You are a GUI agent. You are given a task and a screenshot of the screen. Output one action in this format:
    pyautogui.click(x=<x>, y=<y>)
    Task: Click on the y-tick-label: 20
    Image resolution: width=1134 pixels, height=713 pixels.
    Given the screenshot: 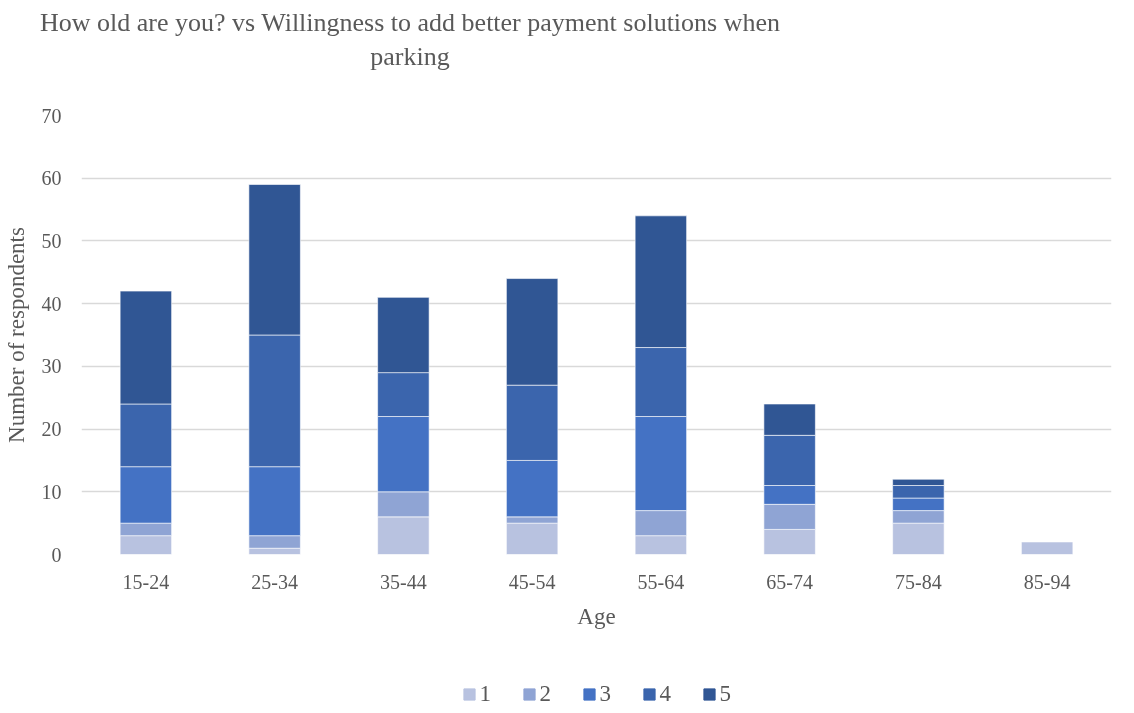 What is the action you would take?
    pyautogui.click(x=51, y=429)
    